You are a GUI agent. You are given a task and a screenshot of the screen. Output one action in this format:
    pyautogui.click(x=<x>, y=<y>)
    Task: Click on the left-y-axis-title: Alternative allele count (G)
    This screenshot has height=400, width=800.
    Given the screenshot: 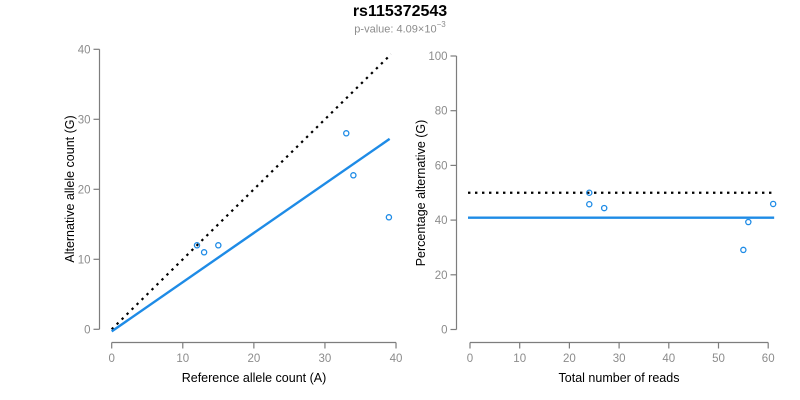 What is the action you would take?
    pyautogui.click(x=70, y=189)
    